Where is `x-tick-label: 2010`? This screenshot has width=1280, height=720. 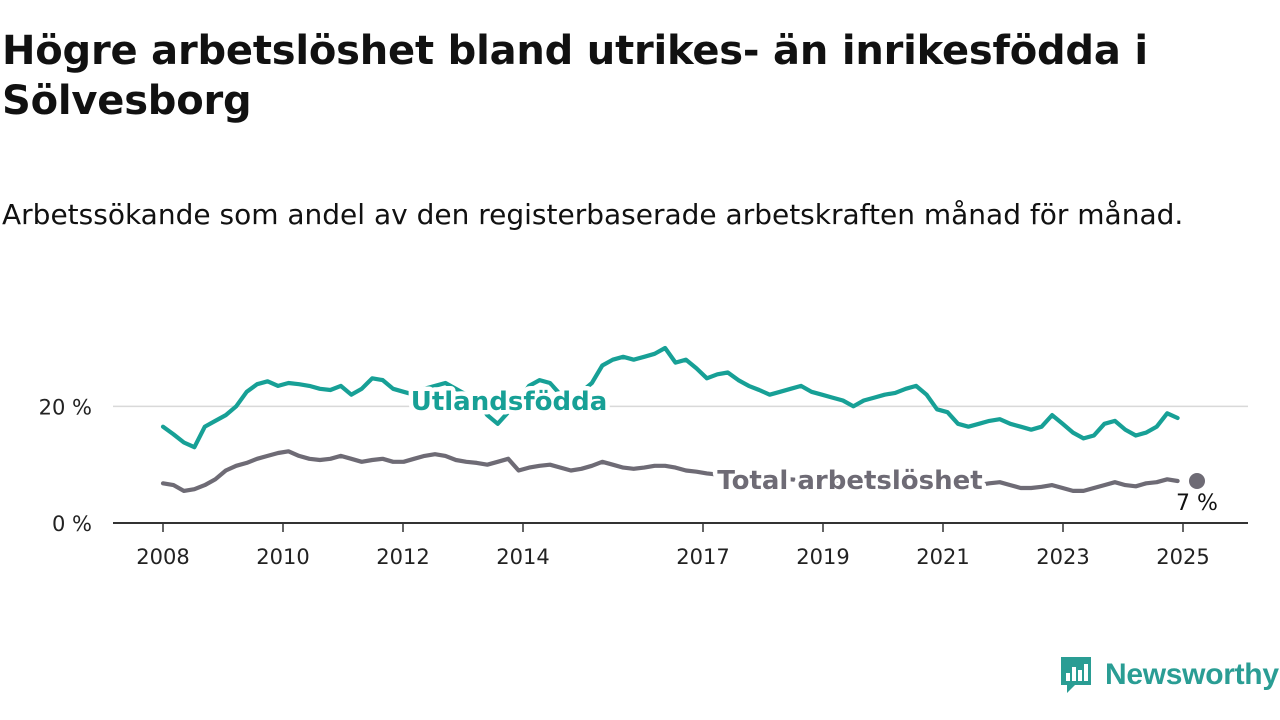 x-tick-label: 2010 is located at coordinates (282, 557).